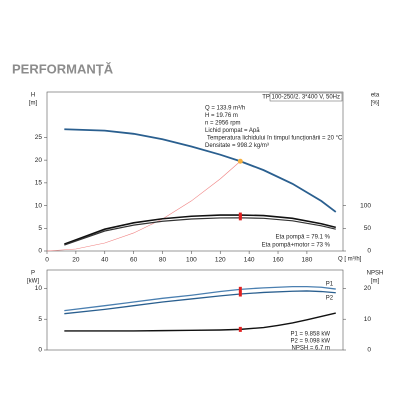  Describe the element at coordinates (375, 96) in the screenshot. I see `y2-axis-label: eta` at that location.